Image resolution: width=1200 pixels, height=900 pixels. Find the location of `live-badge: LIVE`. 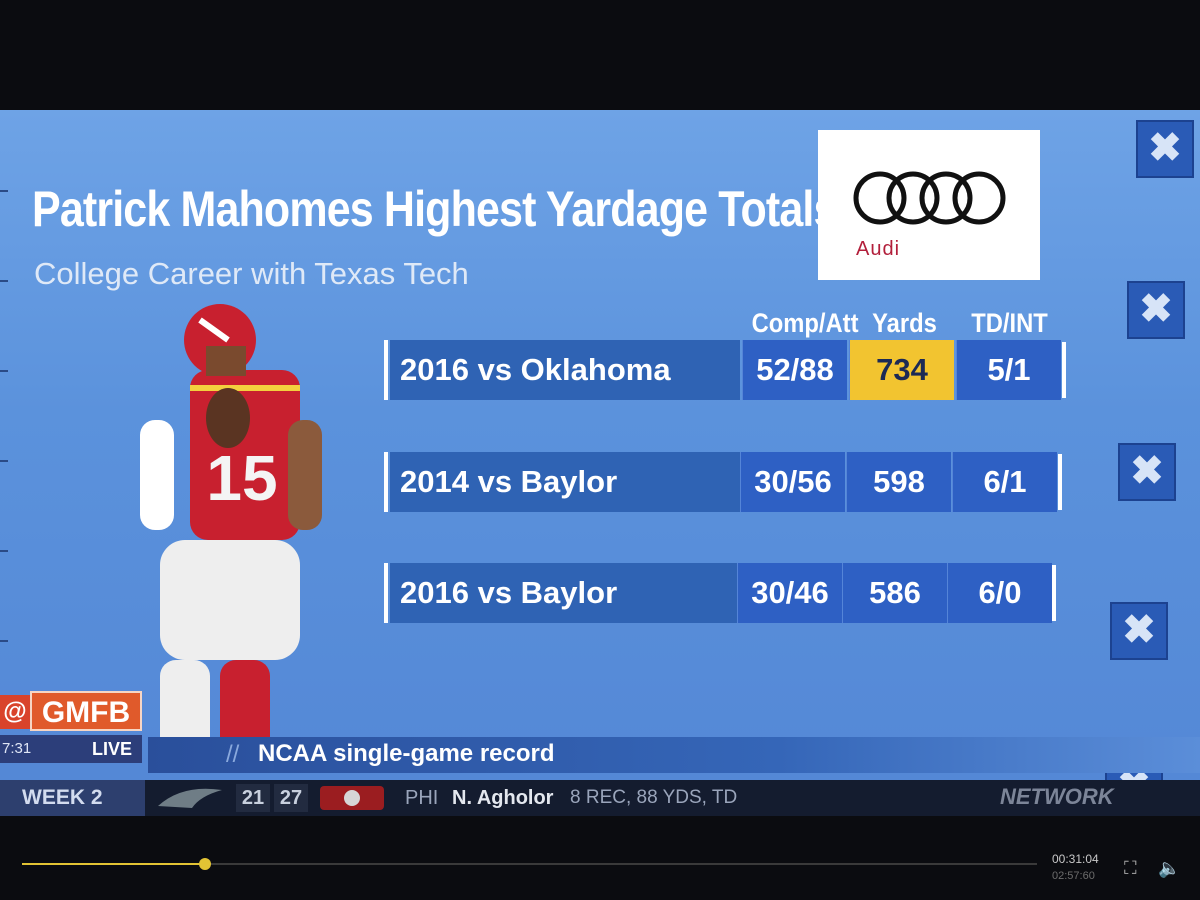

live-badge: LIVE is located at coordinates (111, 749).